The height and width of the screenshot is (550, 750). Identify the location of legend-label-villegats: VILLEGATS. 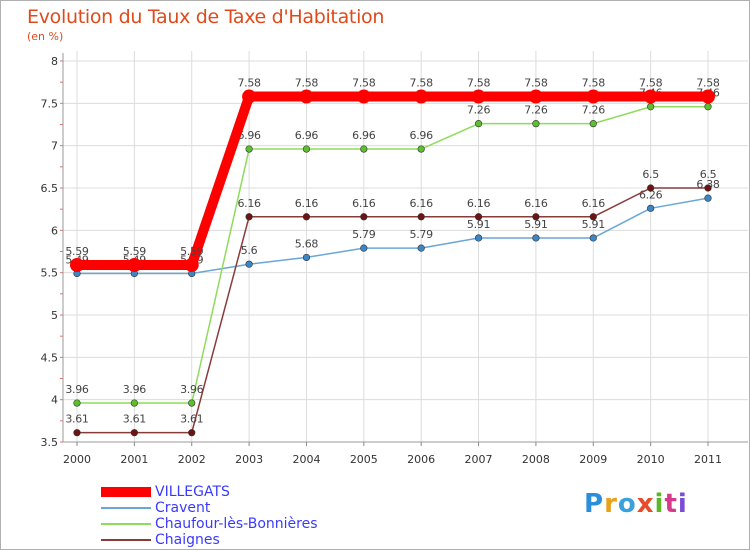
(192, 492).